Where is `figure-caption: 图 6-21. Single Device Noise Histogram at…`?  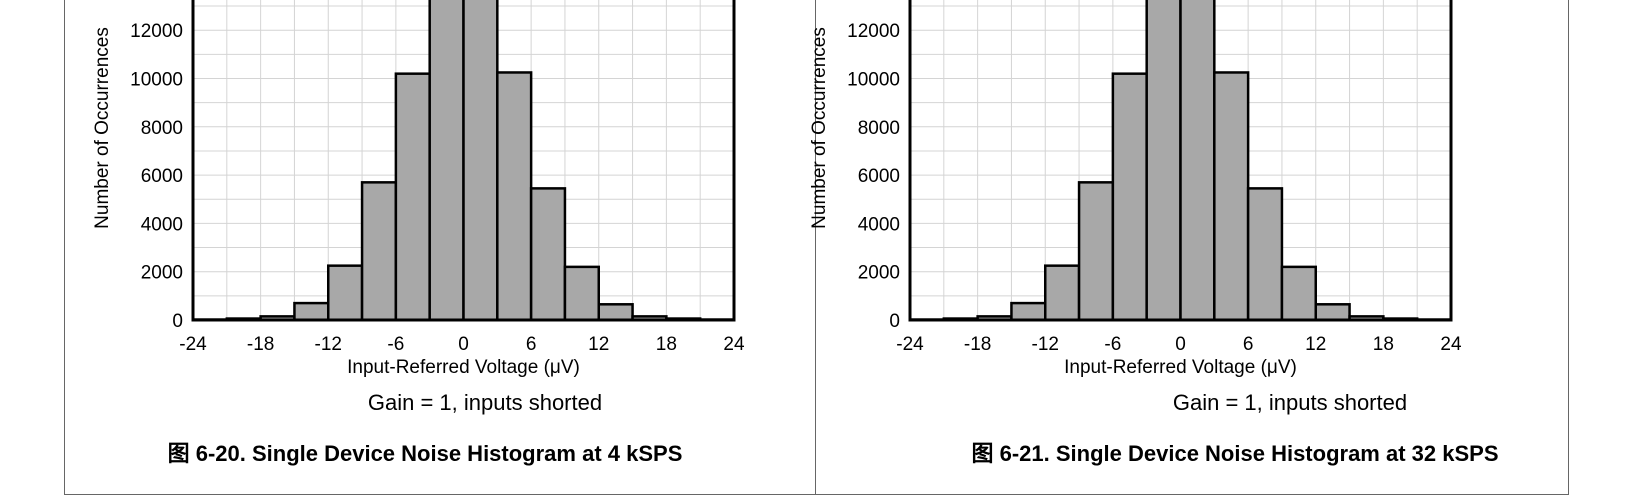
figure-caption: 图 6-21. Single Device Noise Histogram at… is located at coordinates (1235, 453).